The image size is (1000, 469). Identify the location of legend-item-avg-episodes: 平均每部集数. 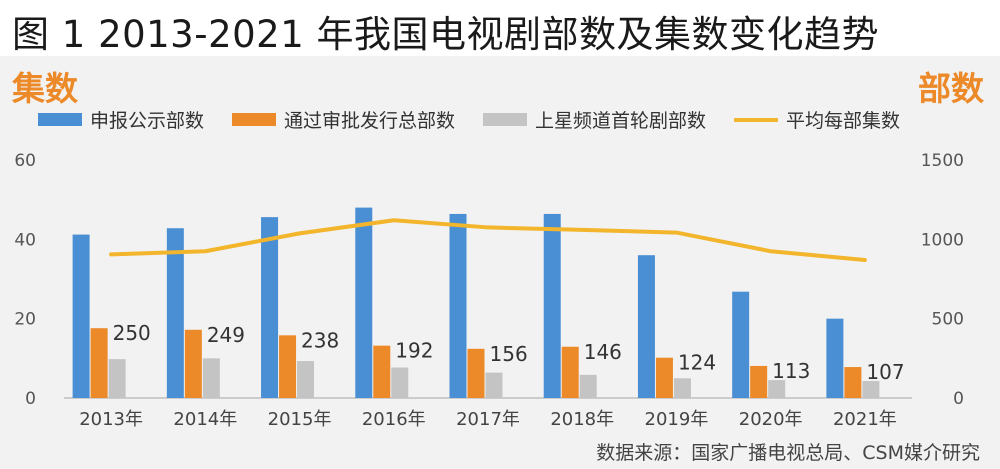
(817, 119).